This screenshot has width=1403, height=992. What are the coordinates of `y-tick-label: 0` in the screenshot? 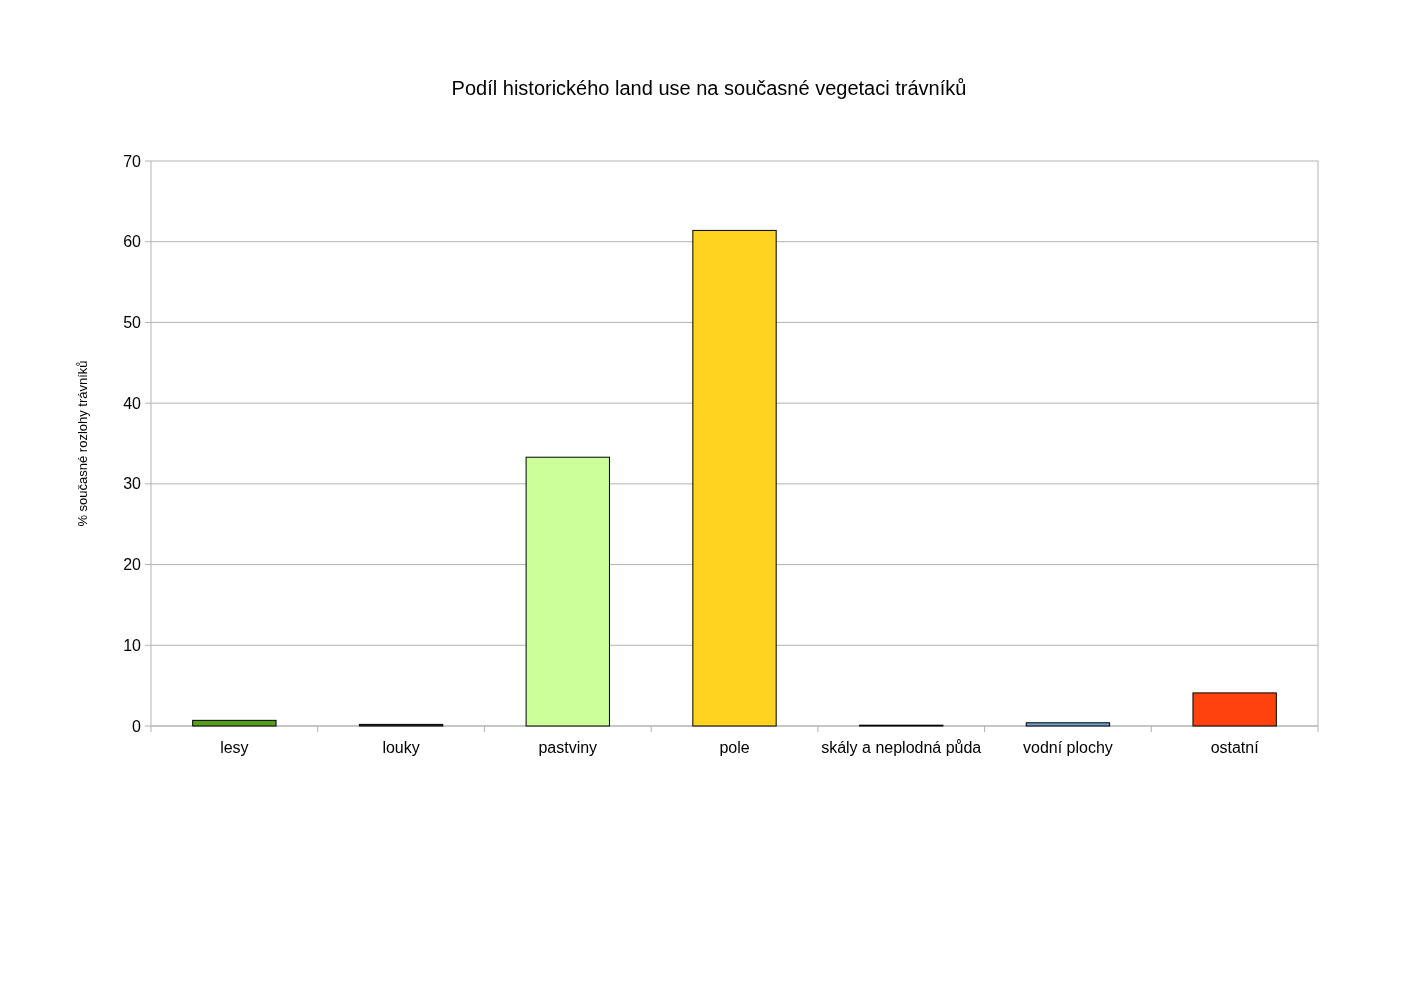 It's located at (137, 726).